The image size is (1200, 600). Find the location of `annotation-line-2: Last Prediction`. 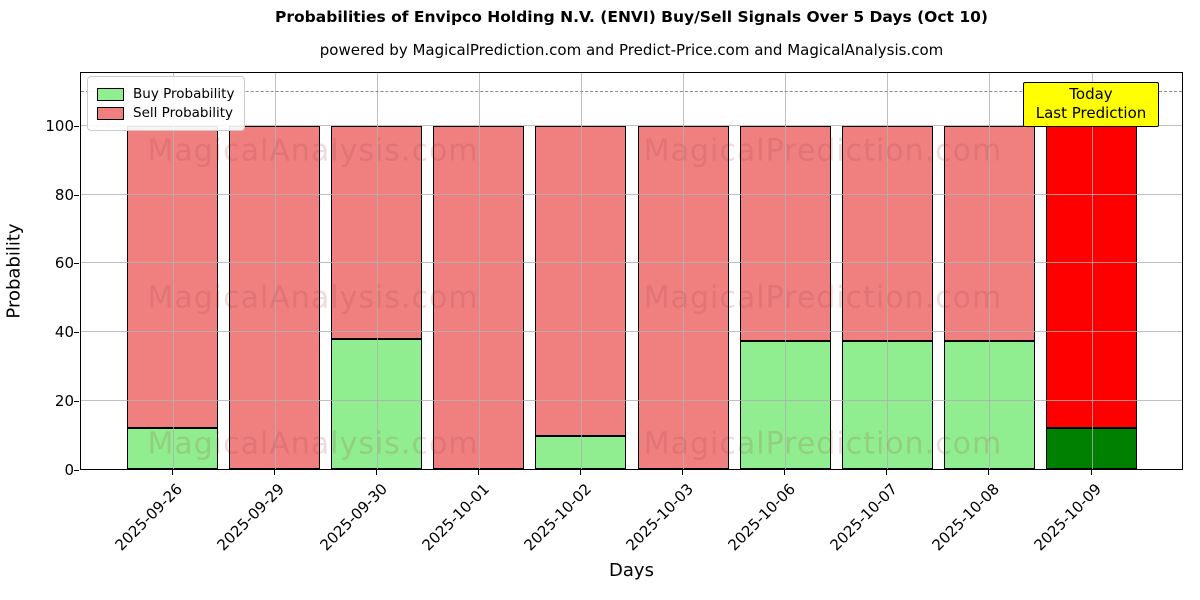

annotation-line-2: Last Prediction is located at coordinates (1091, 113).